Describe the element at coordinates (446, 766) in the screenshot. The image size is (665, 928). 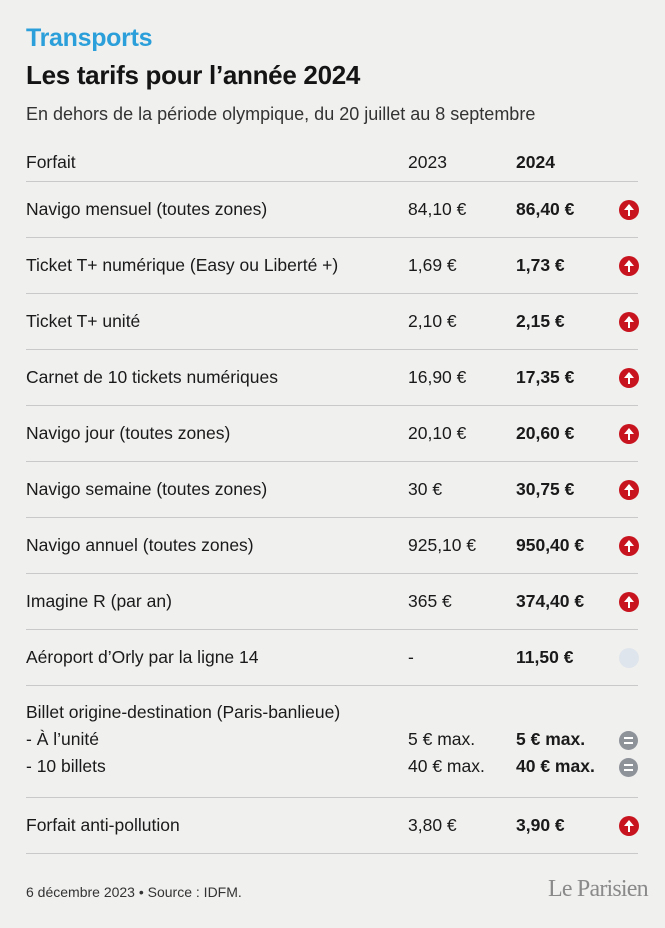
I see `price-2023: 40 € max.` at that location.